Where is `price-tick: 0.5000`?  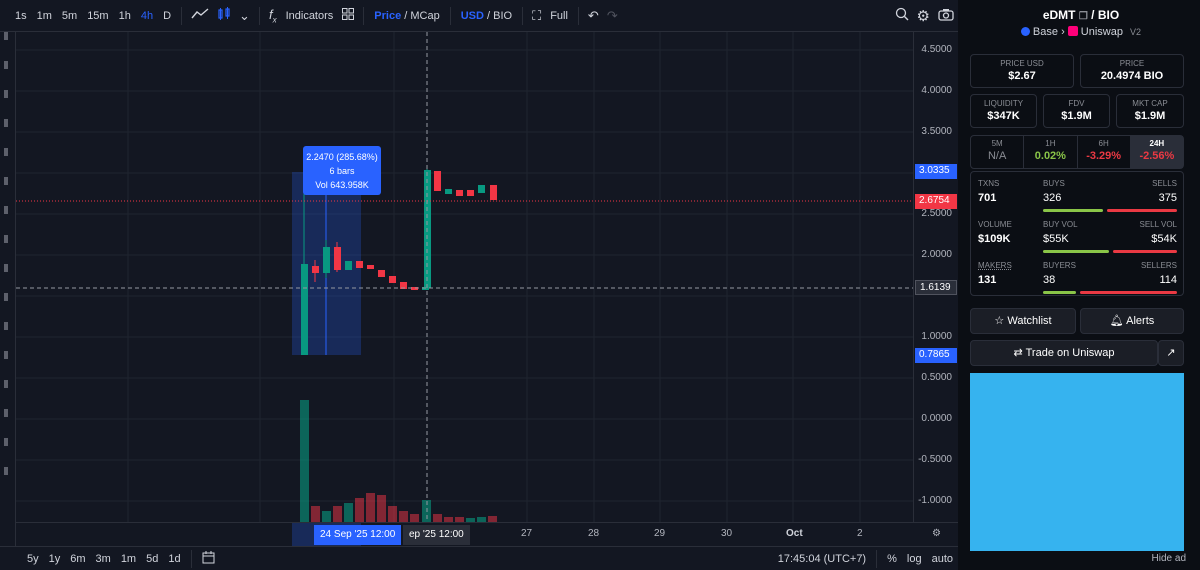 price-tick: 0.5000 is located at coordinates (936, 377).